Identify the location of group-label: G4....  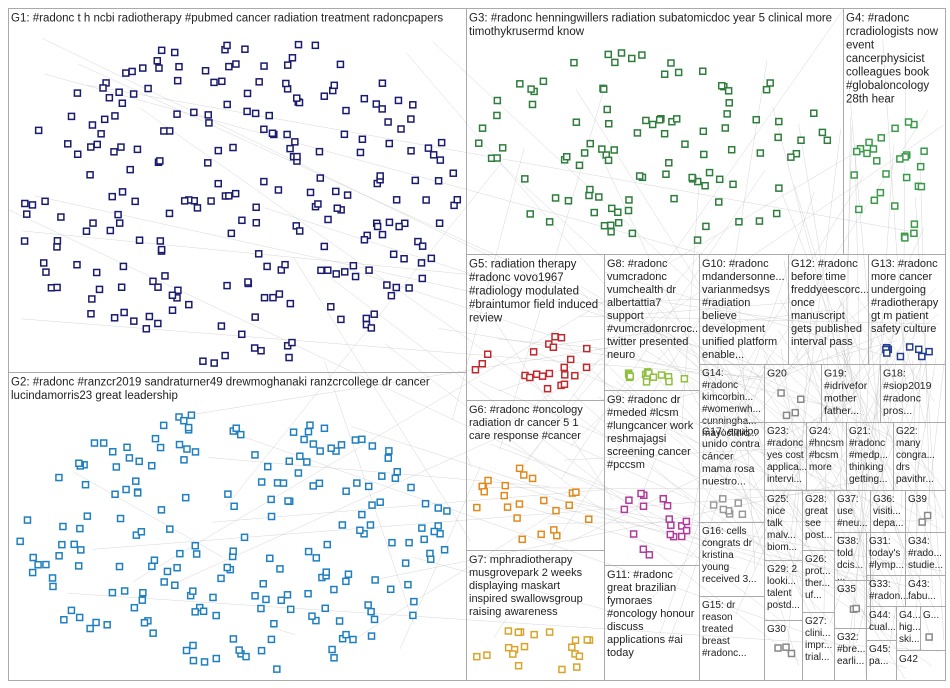
(910, 615).